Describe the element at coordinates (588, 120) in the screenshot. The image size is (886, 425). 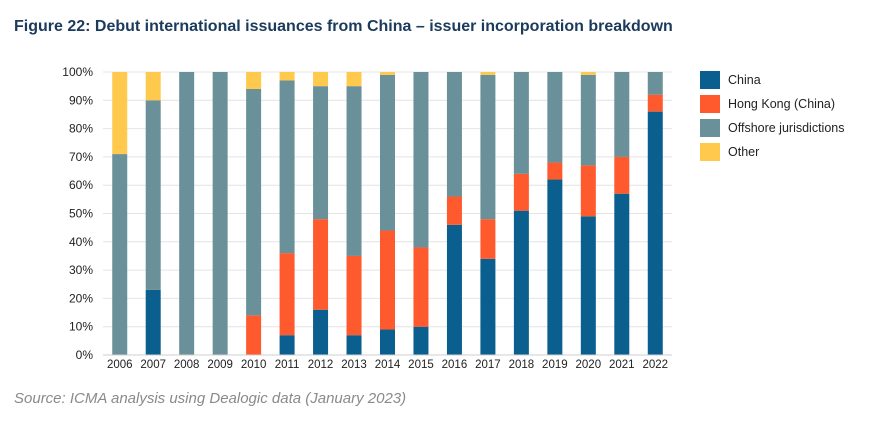
I see `bar-segment-offshore-jurisdictions-2020` at that location.